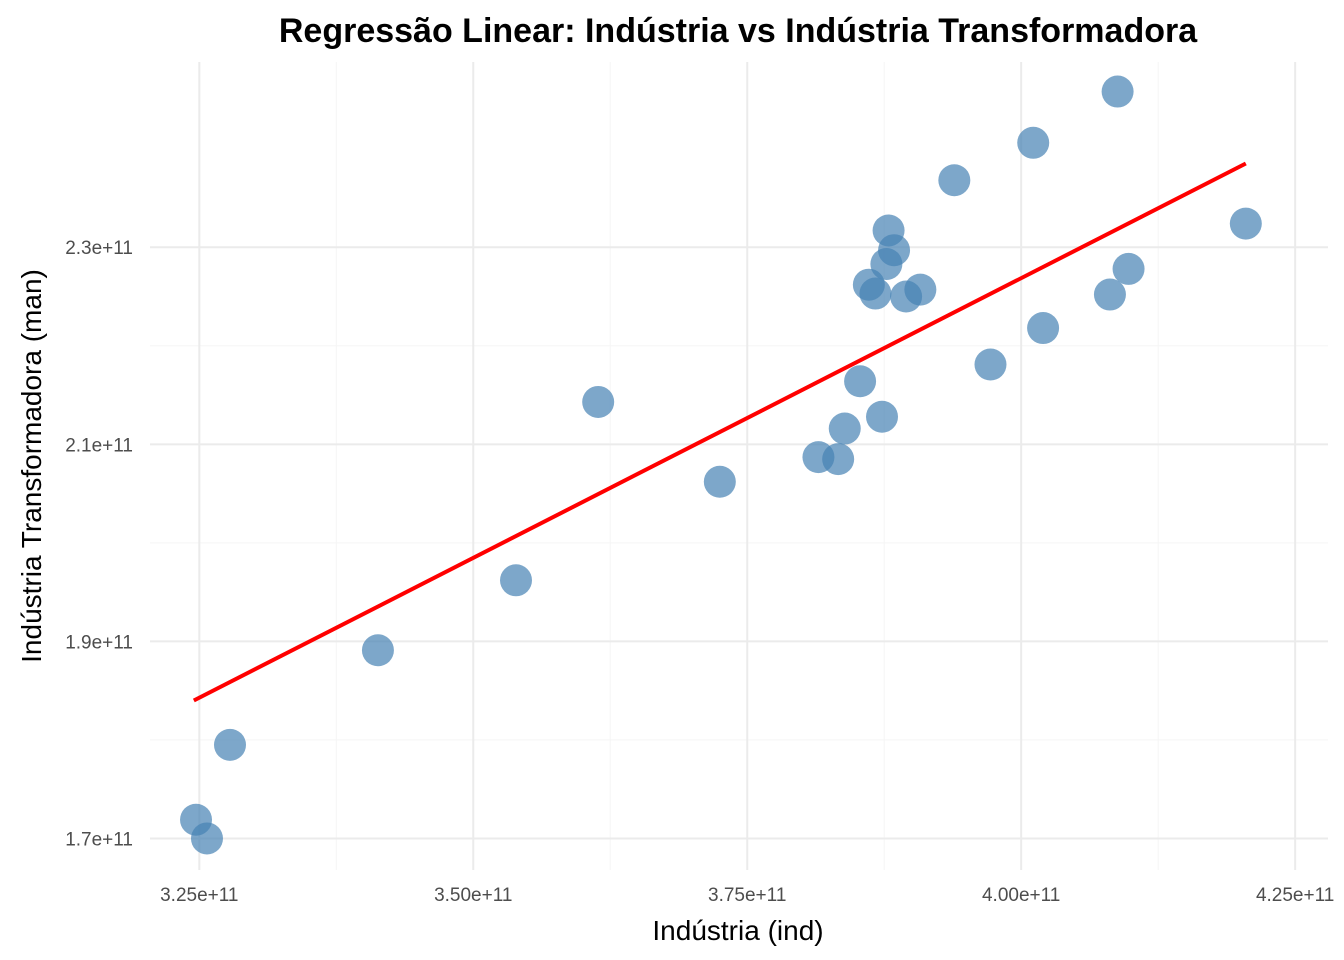 The width and height of the screenshot is (1344, 960). I want to click on x-axis-ticks: 3.25e+11 3.50e+11 3.75e+11 4.00e+11 4.25e+11, so click(747, 895).